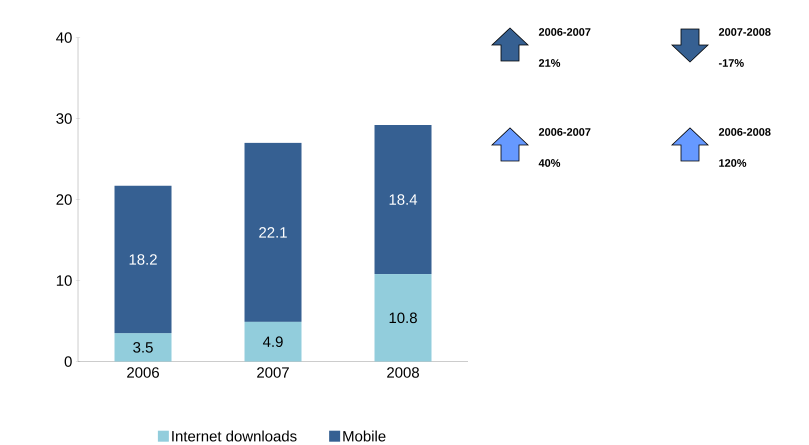 Image resolution: width=809 pixels, height=445 pixels. I want to click on data-label: 18.2, so click(143, 259).